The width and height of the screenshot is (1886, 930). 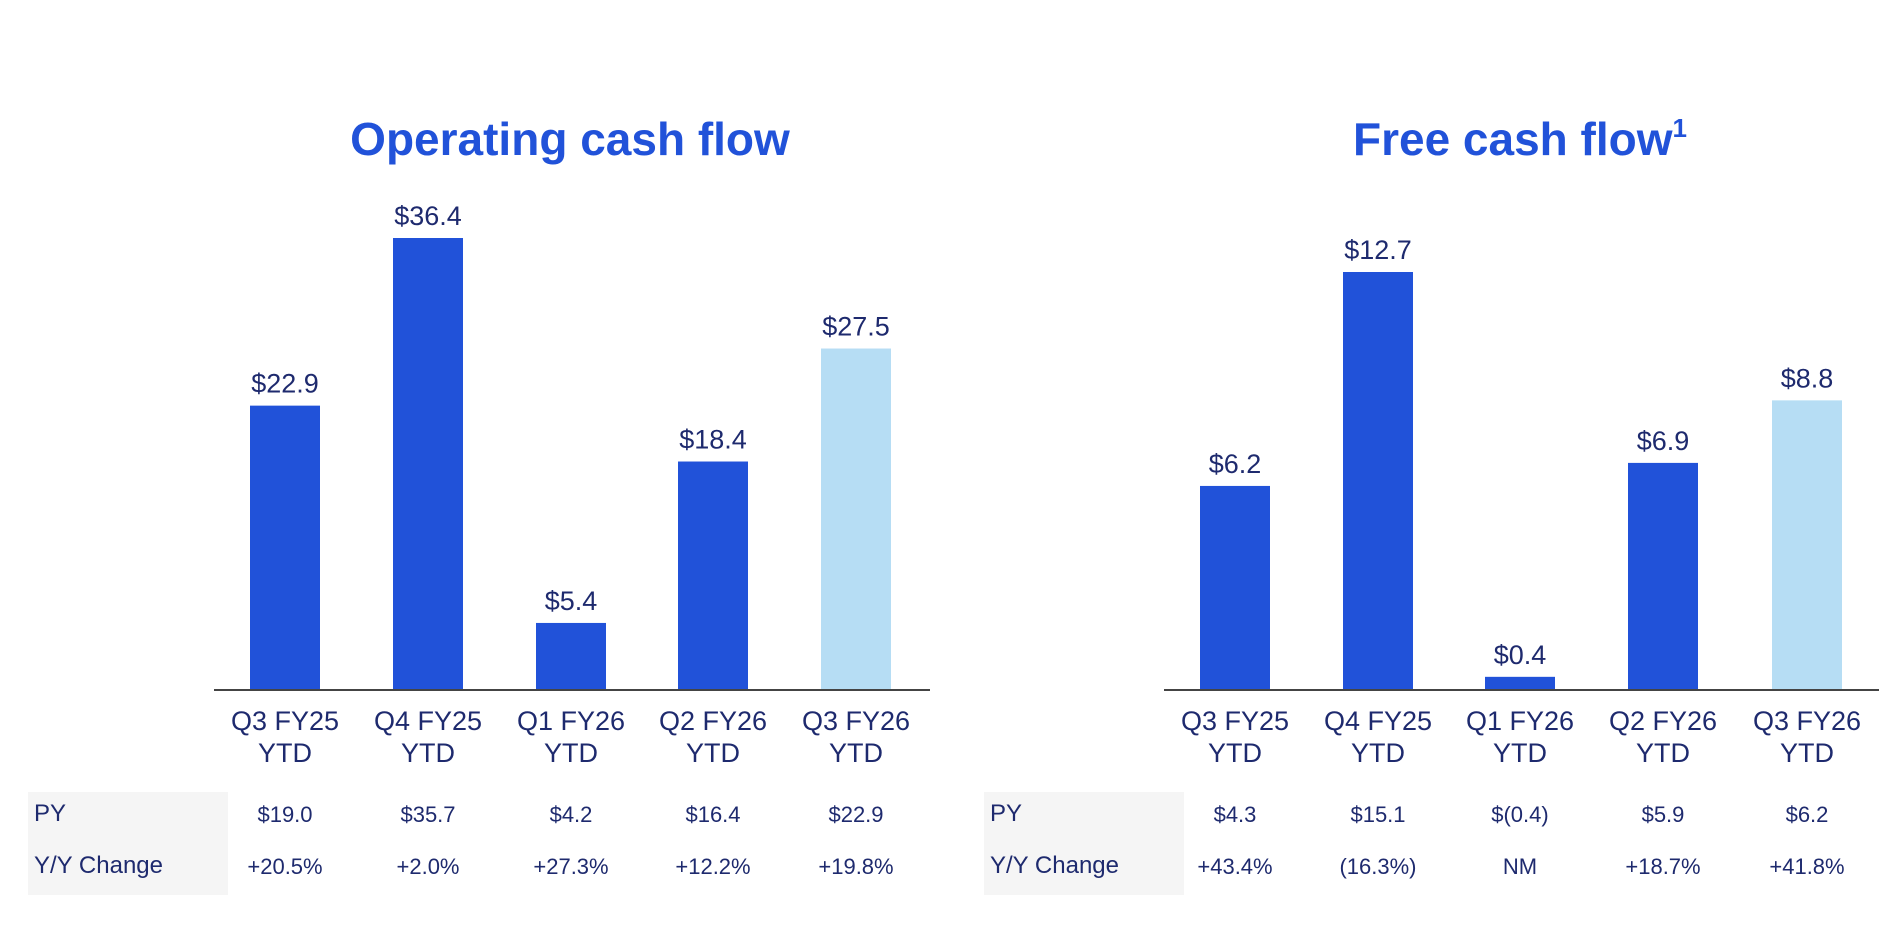 What do you see at coordinates (1663, 441) in the screenshot?
I see `fcf-value-label-4: $6.9` at bounding box center [1663, 441].